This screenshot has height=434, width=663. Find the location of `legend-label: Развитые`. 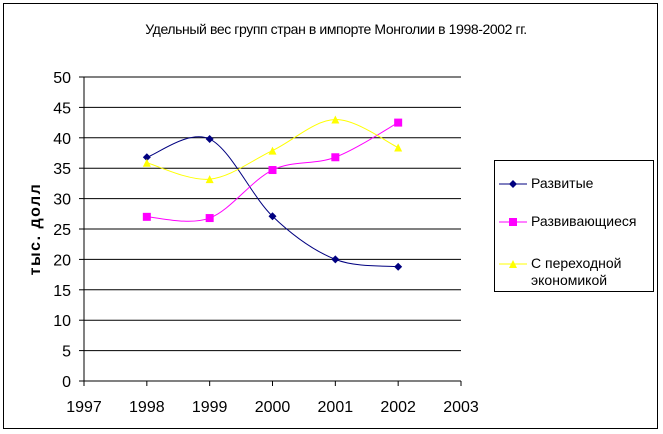

legend-label: Развитые is located at coordinates (562, 183).